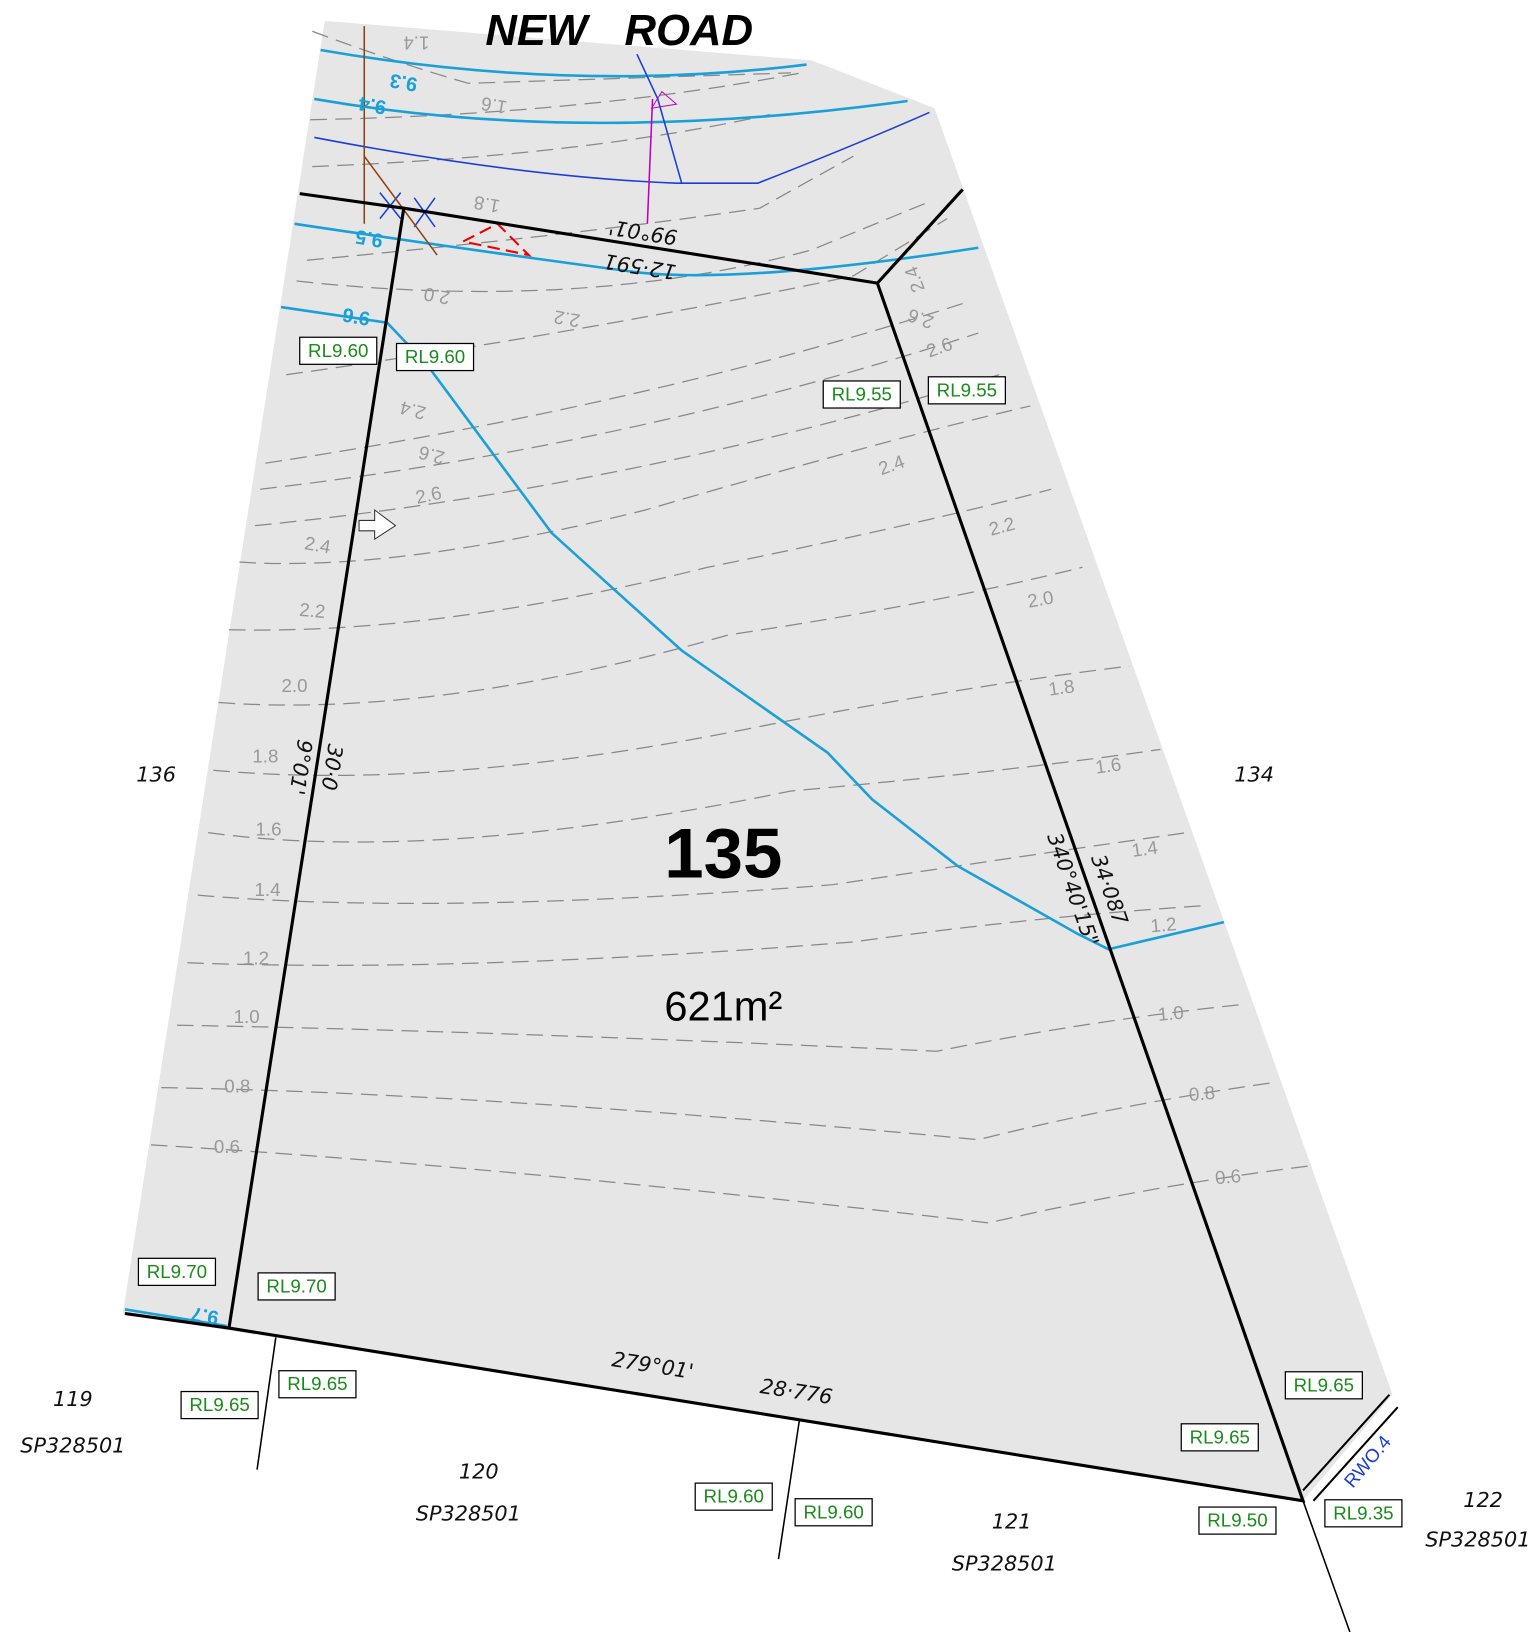  What do you see at coordinates (403, 82) in the screenshot?
I see `water-level-label: 9.3` at bounding box center [403, 82].